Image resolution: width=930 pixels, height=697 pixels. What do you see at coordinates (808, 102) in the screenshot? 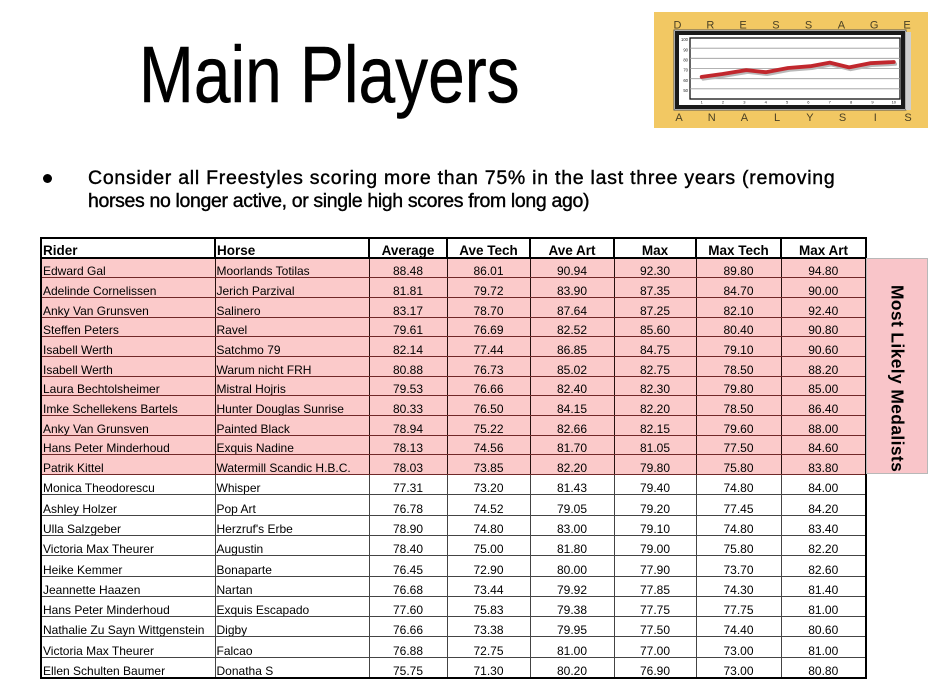
I see `svg-text: 6` at bounding box center [808, 102].